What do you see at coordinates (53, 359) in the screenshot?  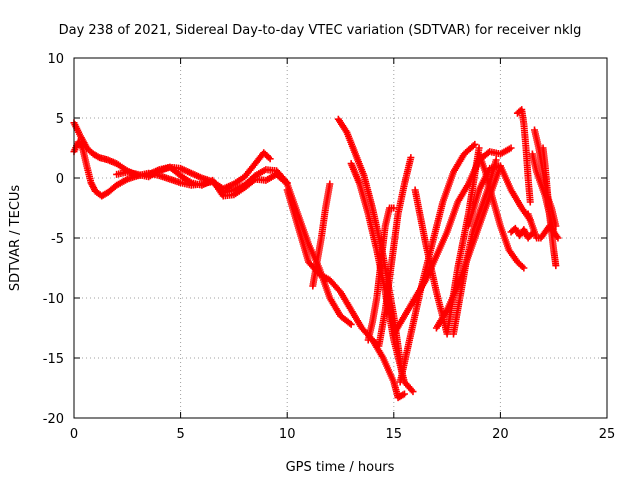 I see `y-tick-label: -15` at bounding box center [53, 359].